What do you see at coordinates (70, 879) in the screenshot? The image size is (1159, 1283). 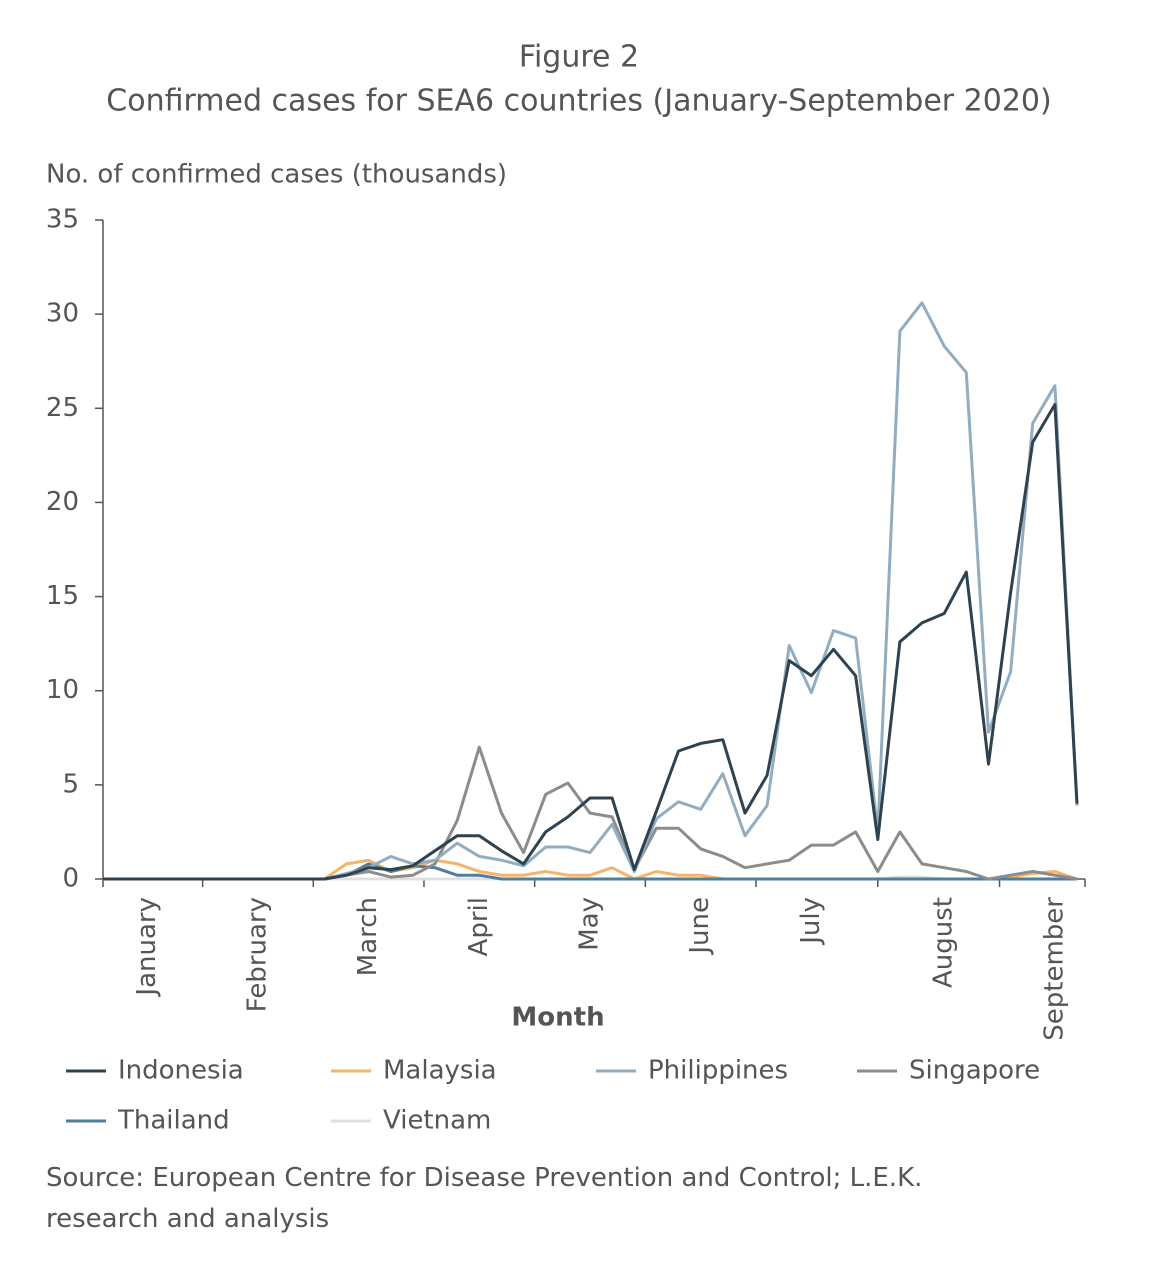 I see `y-tick-label: 0` at bounding box center [70, 879].